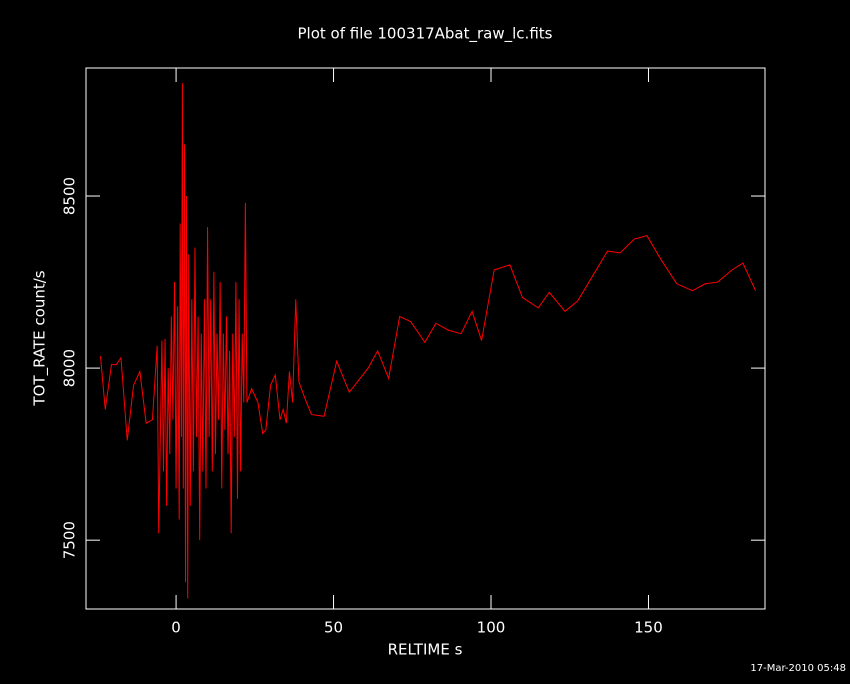 This screenshot has height=684, width=850. I want to click on chart-title: Plot of file 100317Abat_raw_lc.fits, so click(425, 34).